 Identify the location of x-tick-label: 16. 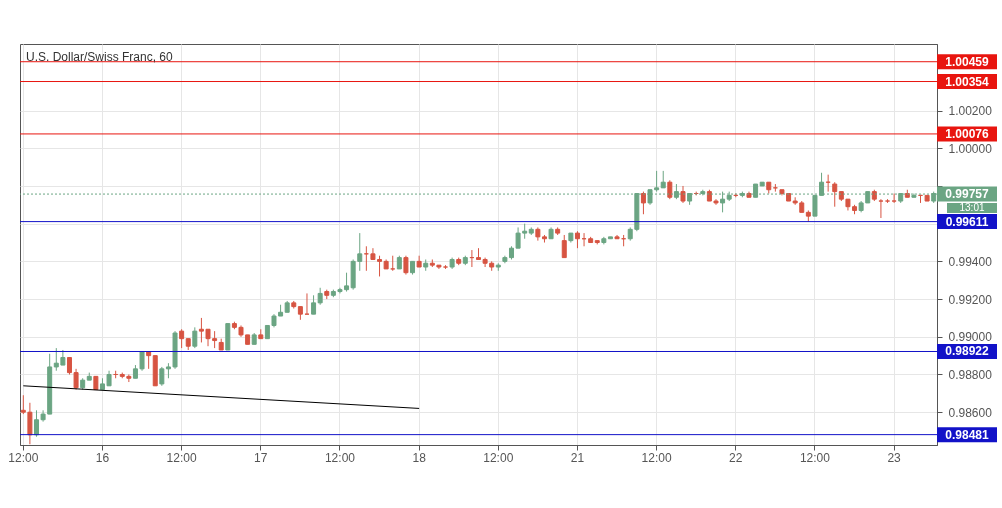
(102, 457).